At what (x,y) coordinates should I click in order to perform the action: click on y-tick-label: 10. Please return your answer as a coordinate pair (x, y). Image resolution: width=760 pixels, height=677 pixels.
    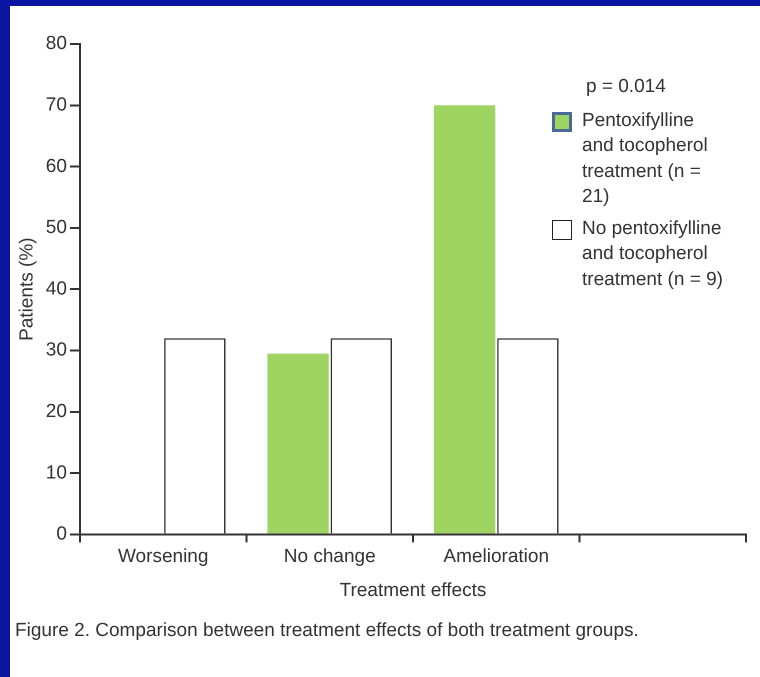
    Looking at the image, I should click on (56, 473).